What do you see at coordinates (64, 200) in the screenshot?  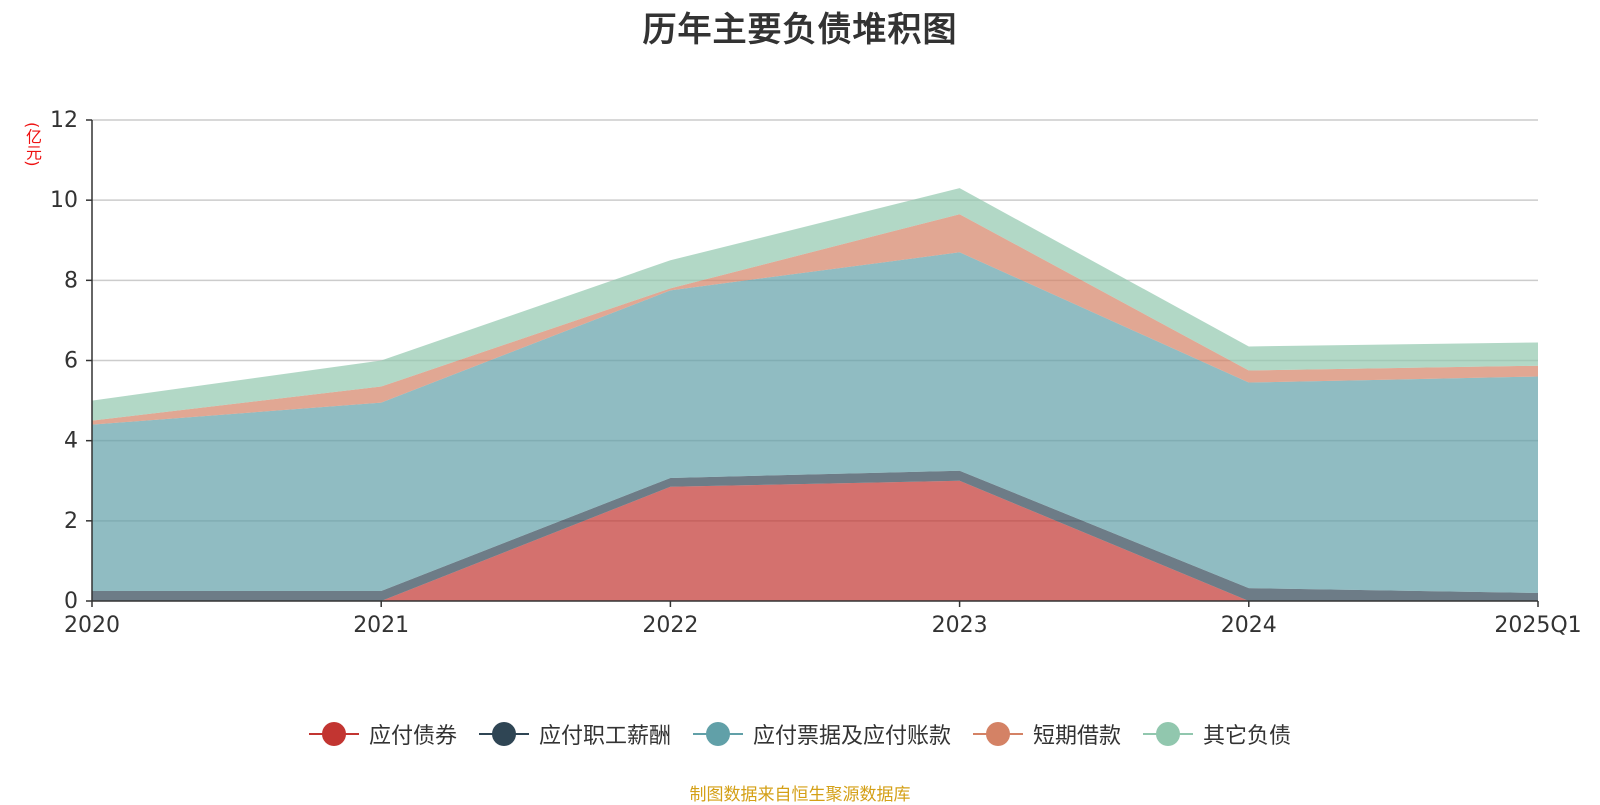 I see `y-tick-label: 10` at bounding box center [64, 200].